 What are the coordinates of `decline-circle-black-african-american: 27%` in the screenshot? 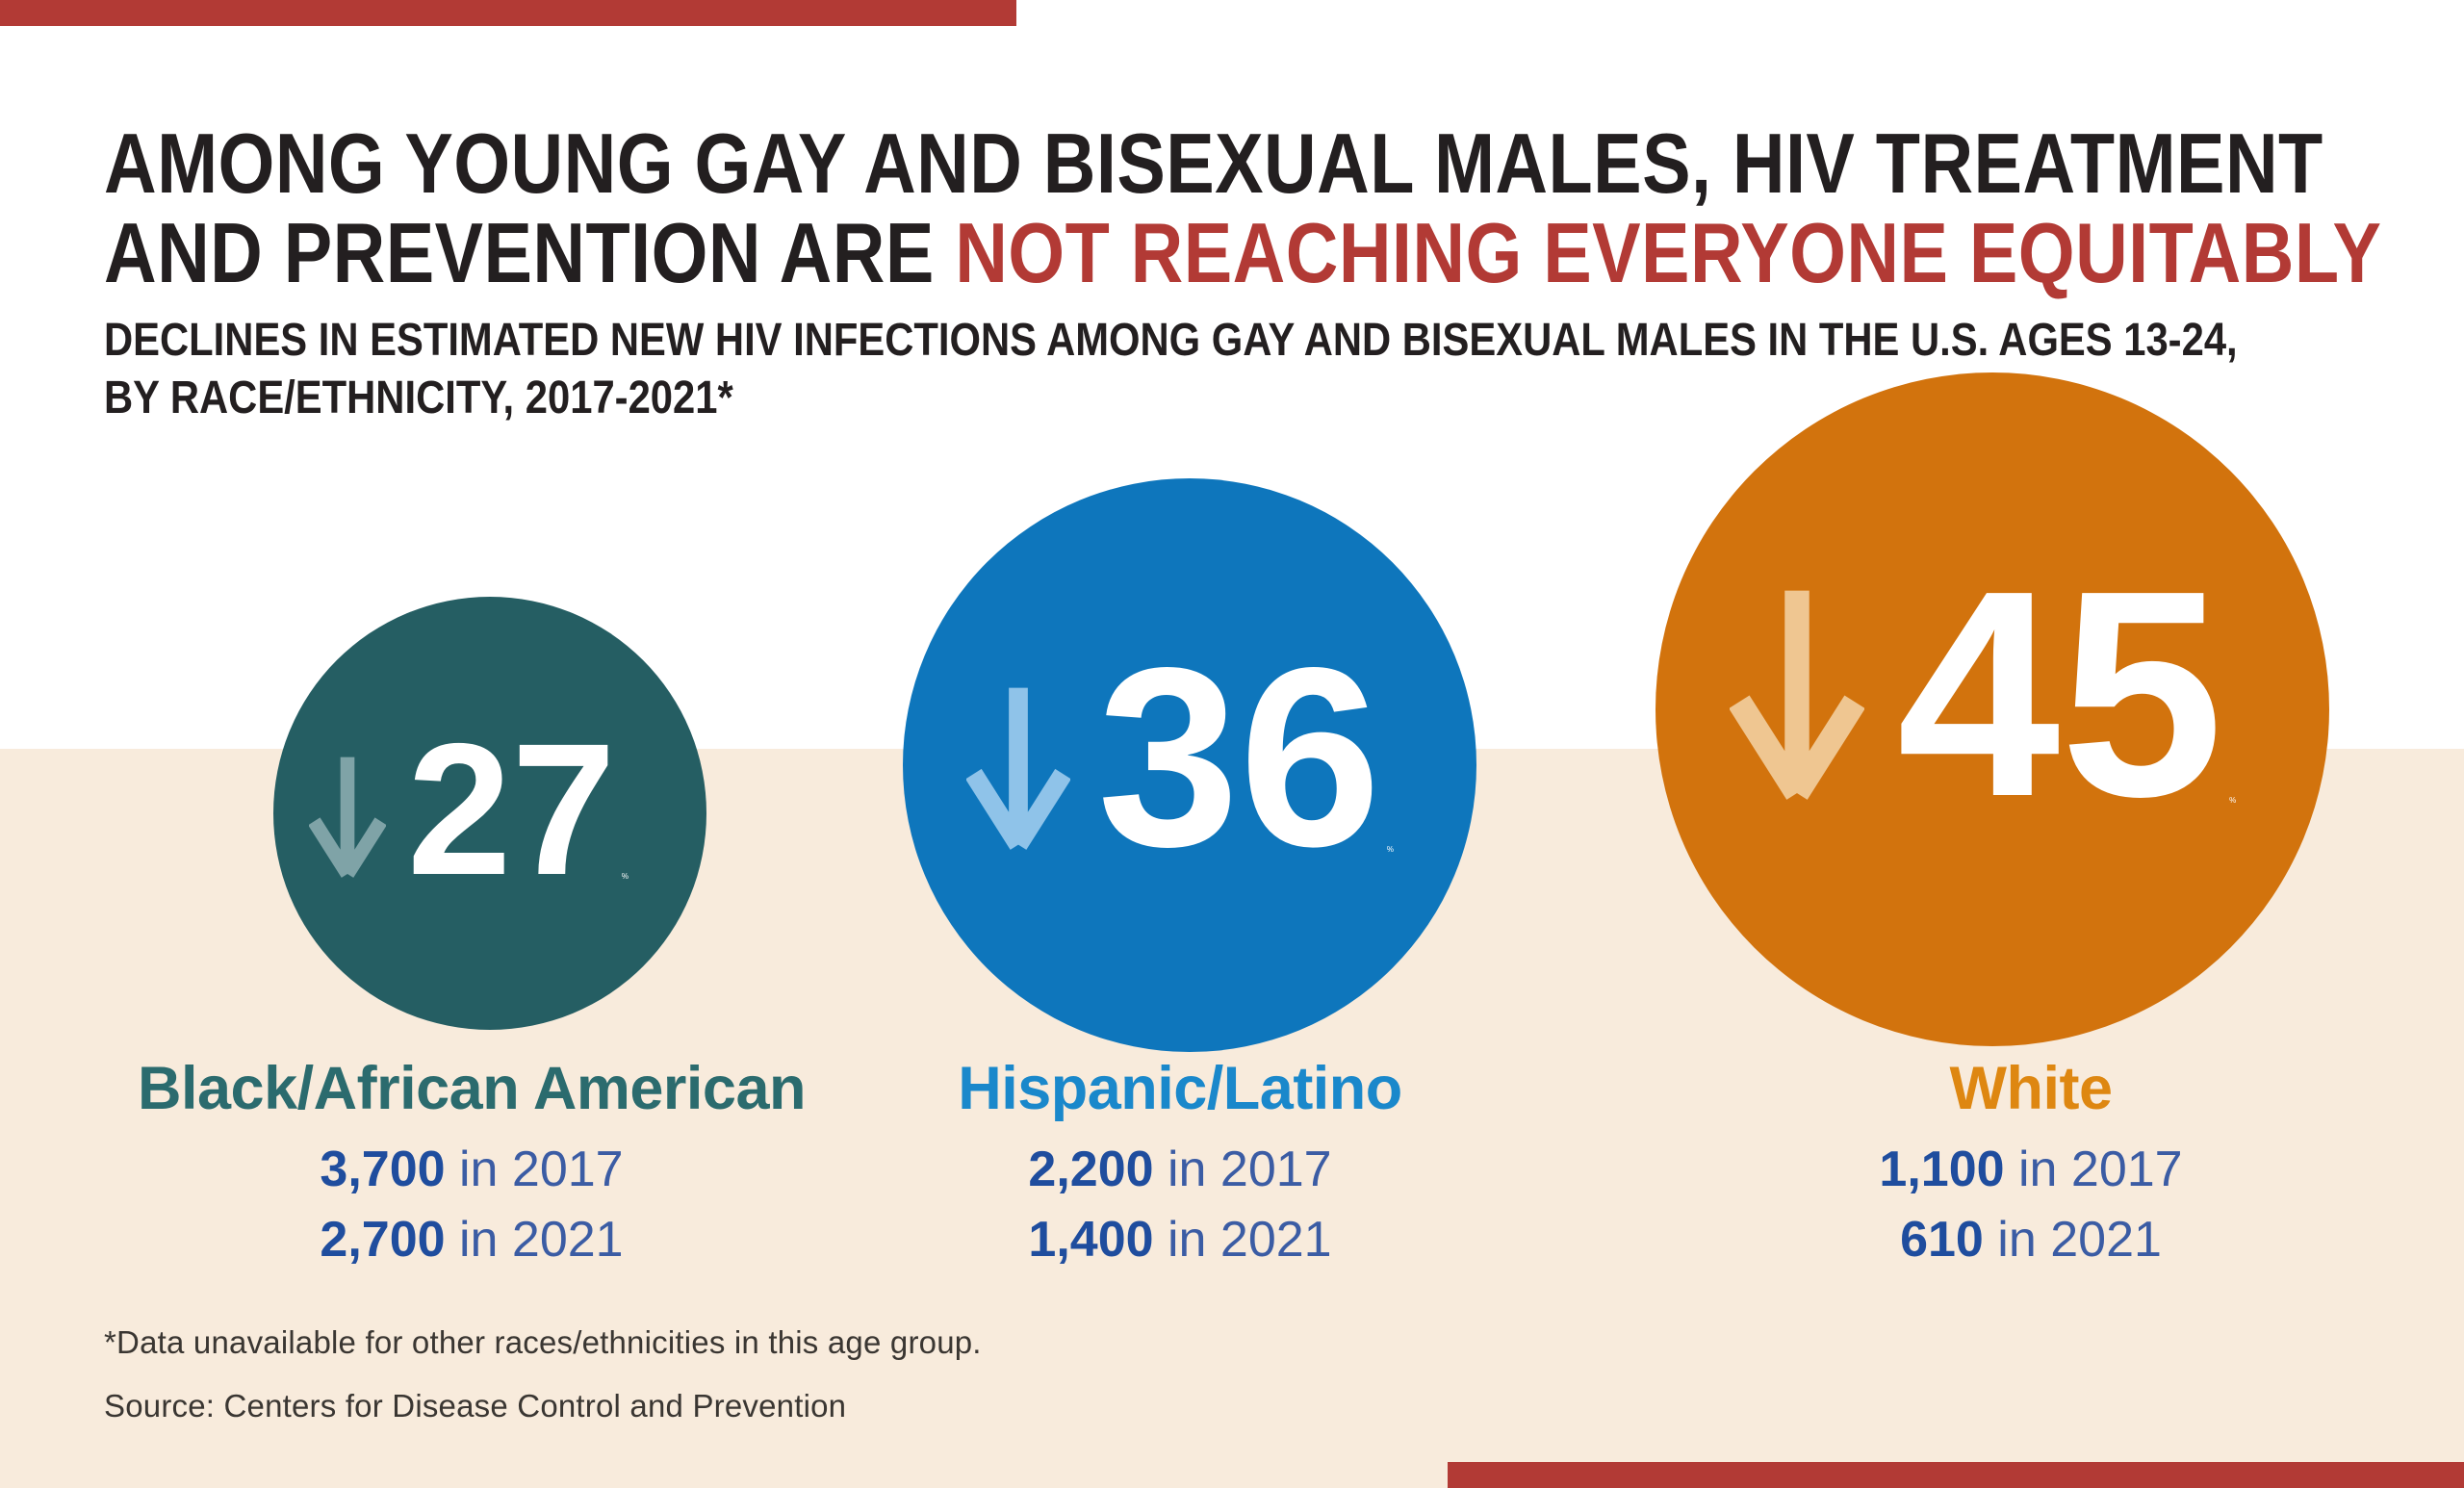 It's located at (489, 814).